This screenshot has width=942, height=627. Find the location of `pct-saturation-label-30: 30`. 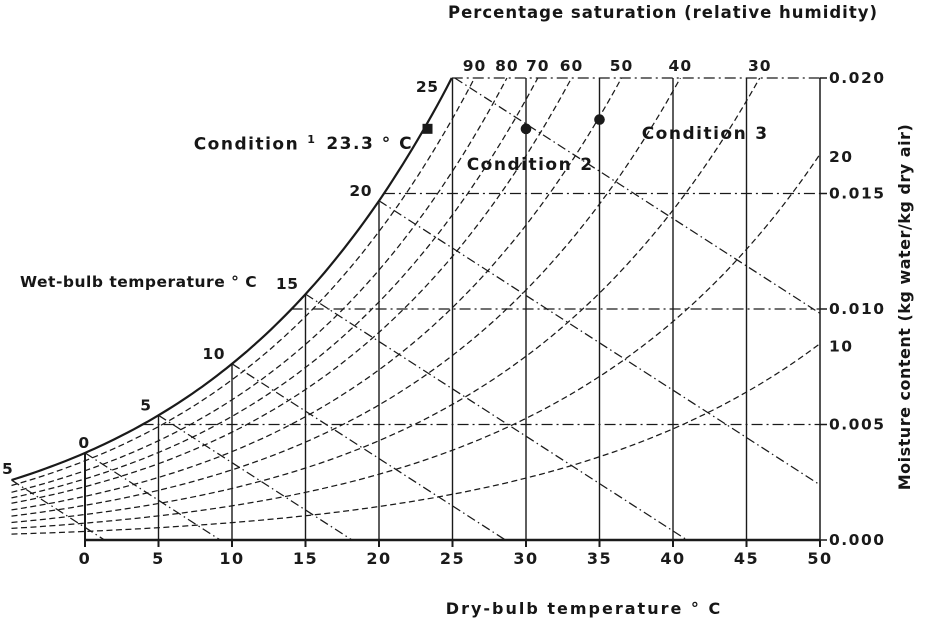

pct-saturation-label-30: 30 is located at coordinates (760, 66).